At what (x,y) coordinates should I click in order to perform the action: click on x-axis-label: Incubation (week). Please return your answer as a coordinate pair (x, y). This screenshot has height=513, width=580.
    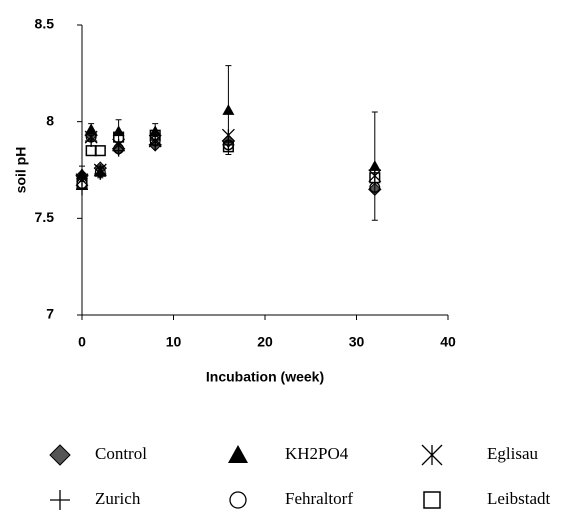
    Looking at the image, I should click on (265, 377).